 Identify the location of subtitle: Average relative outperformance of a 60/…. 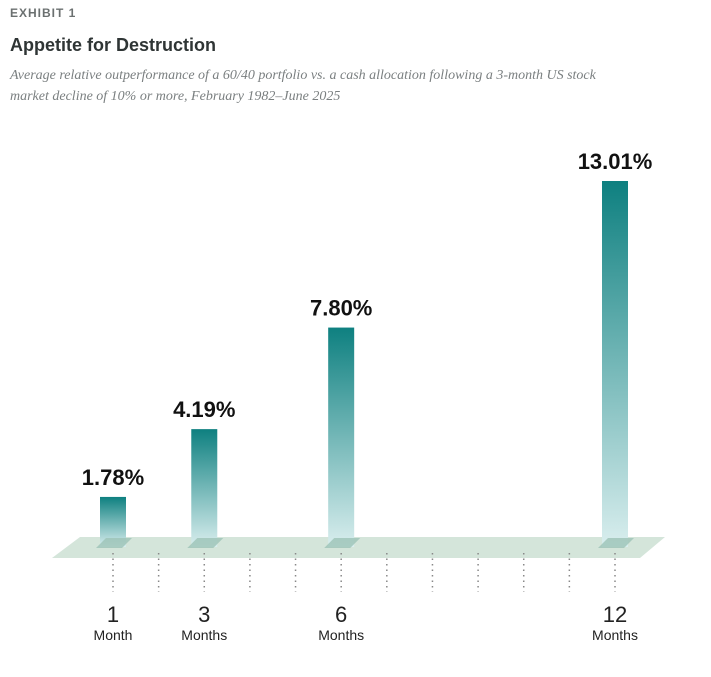
(303, 75).